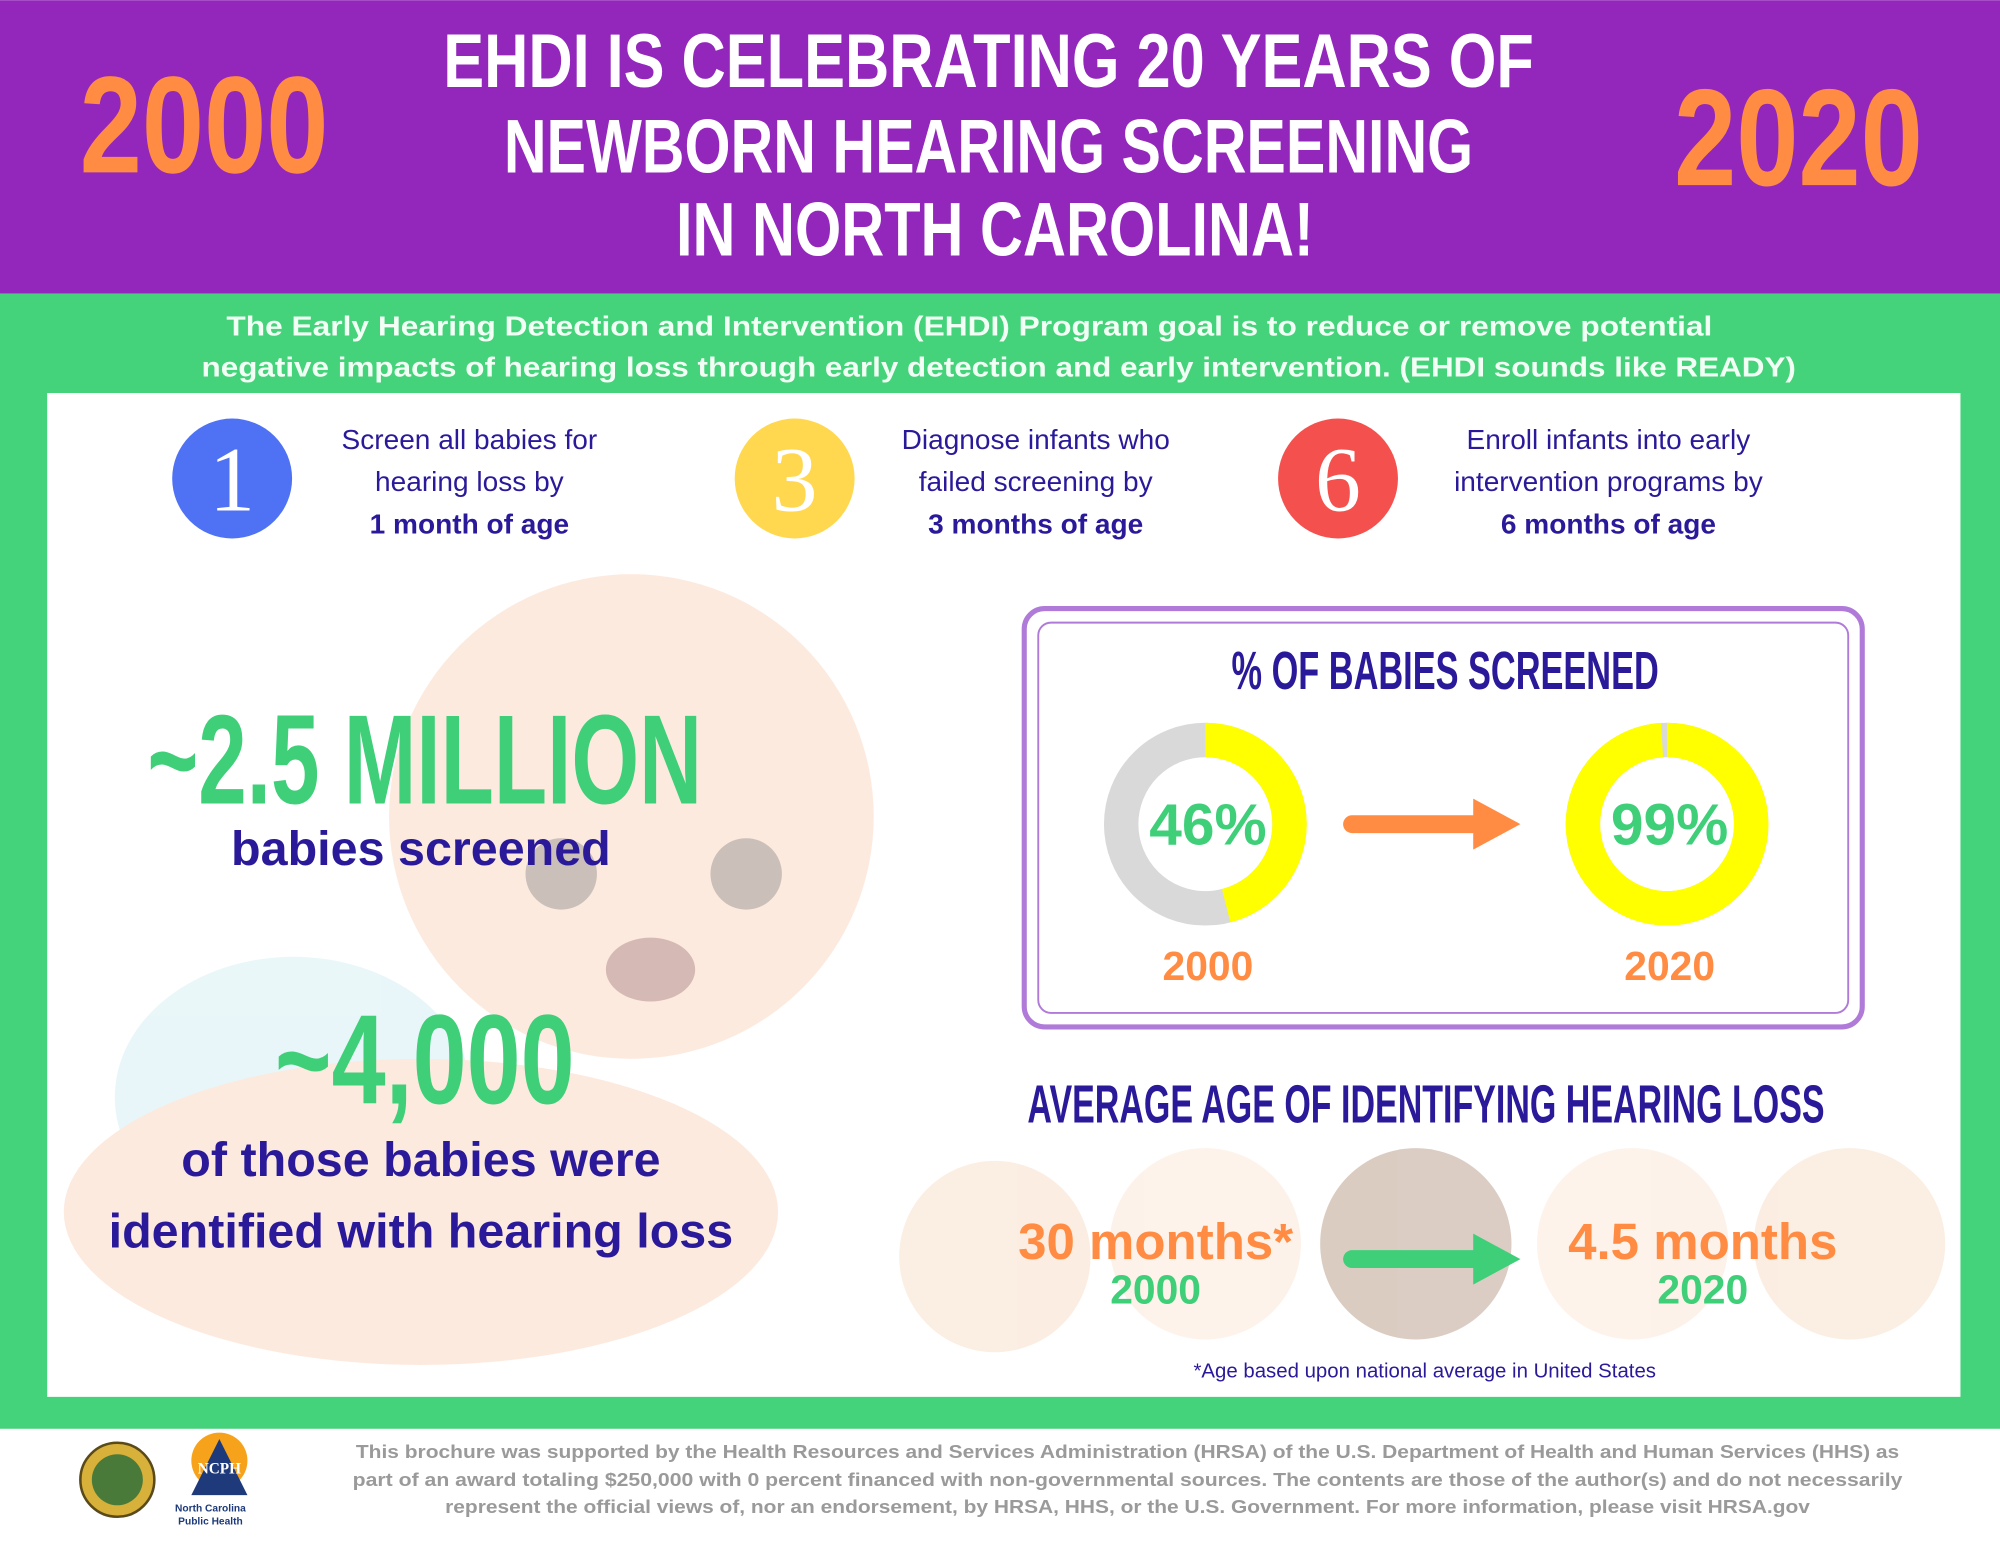 The image size is (2000, 1545). Describe the element at coordinates (470, 439) in the screenshot. I see `goal-text: Screen all babies for` at that location.